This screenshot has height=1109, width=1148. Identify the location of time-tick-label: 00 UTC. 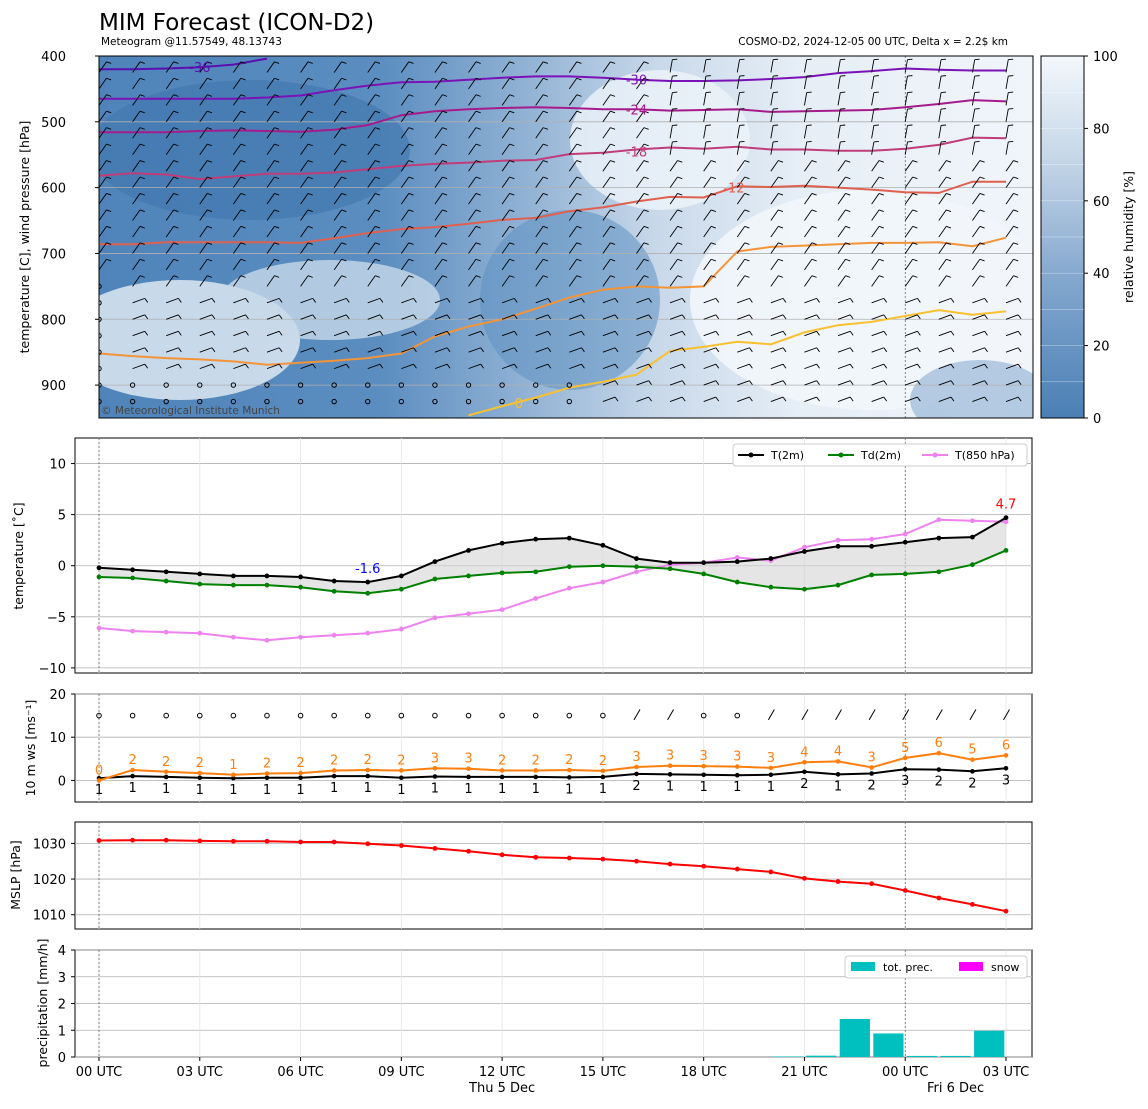
(99, 1072).